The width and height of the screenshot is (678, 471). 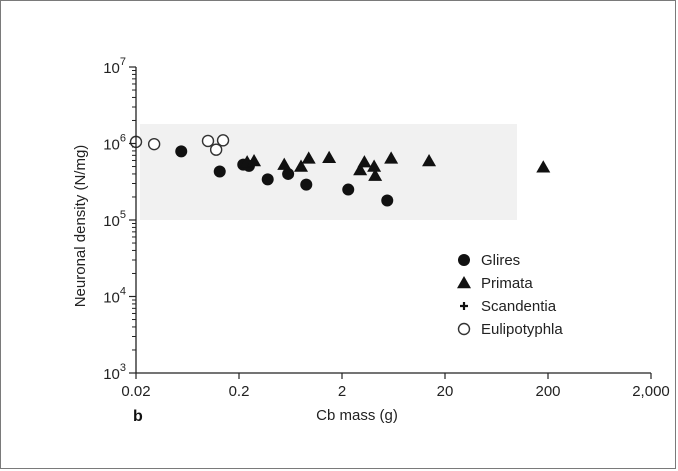 I want to click on y-tick-label: 10⁶, so click(x=114, y=143).